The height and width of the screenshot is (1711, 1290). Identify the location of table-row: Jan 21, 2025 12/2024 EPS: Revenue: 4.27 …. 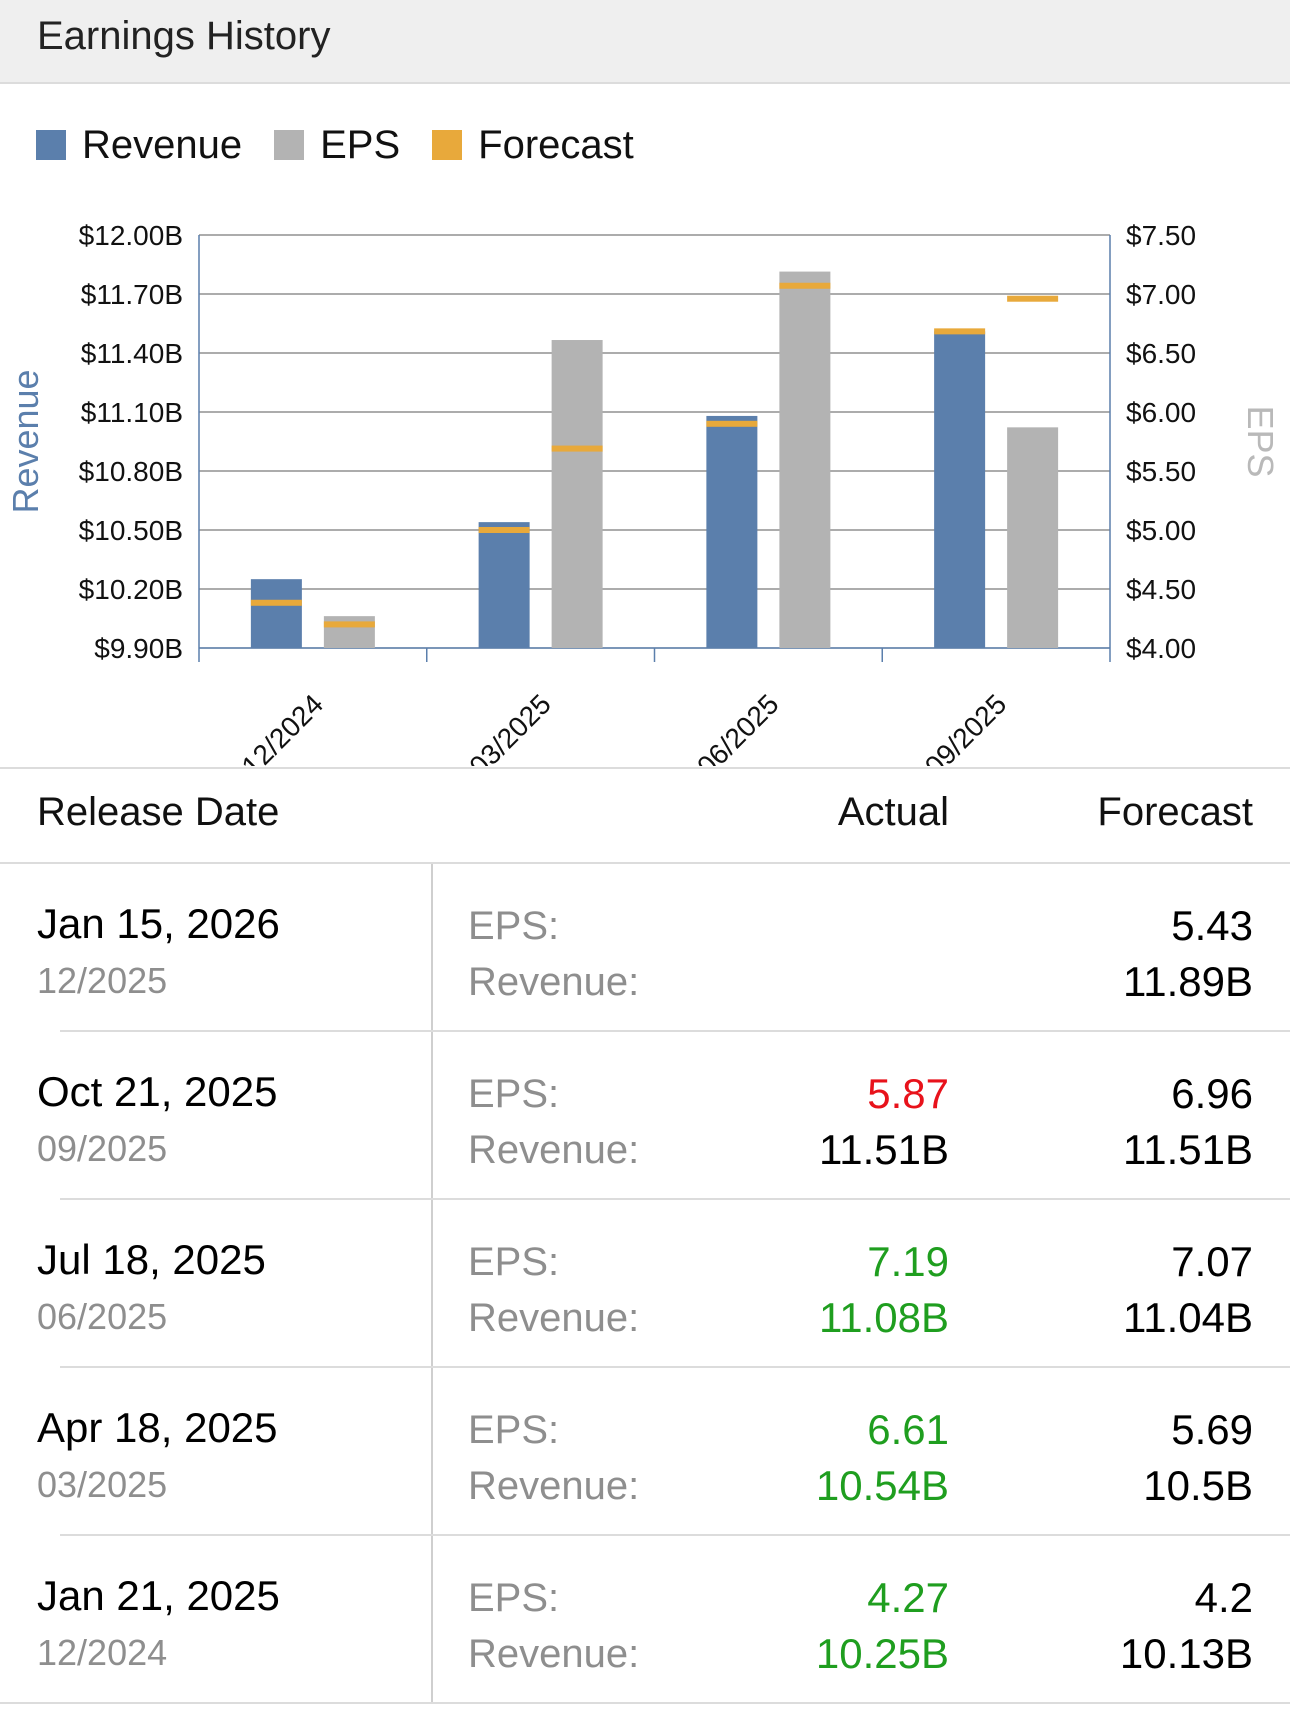
(645, 1620).